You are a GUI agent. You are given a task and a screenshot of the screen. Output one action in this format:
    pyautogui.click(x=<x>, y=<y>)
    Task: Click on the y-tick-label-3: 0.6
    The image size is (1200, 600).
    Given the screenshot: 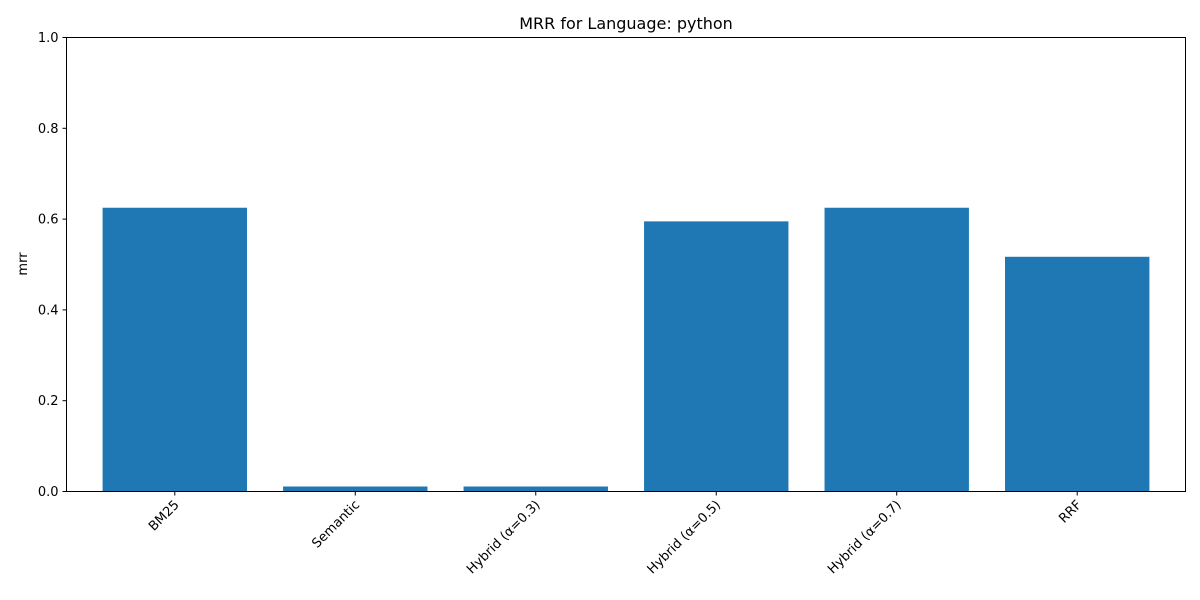 What is the action you would take?
    pyautogui.click(x=48, y=220)
    